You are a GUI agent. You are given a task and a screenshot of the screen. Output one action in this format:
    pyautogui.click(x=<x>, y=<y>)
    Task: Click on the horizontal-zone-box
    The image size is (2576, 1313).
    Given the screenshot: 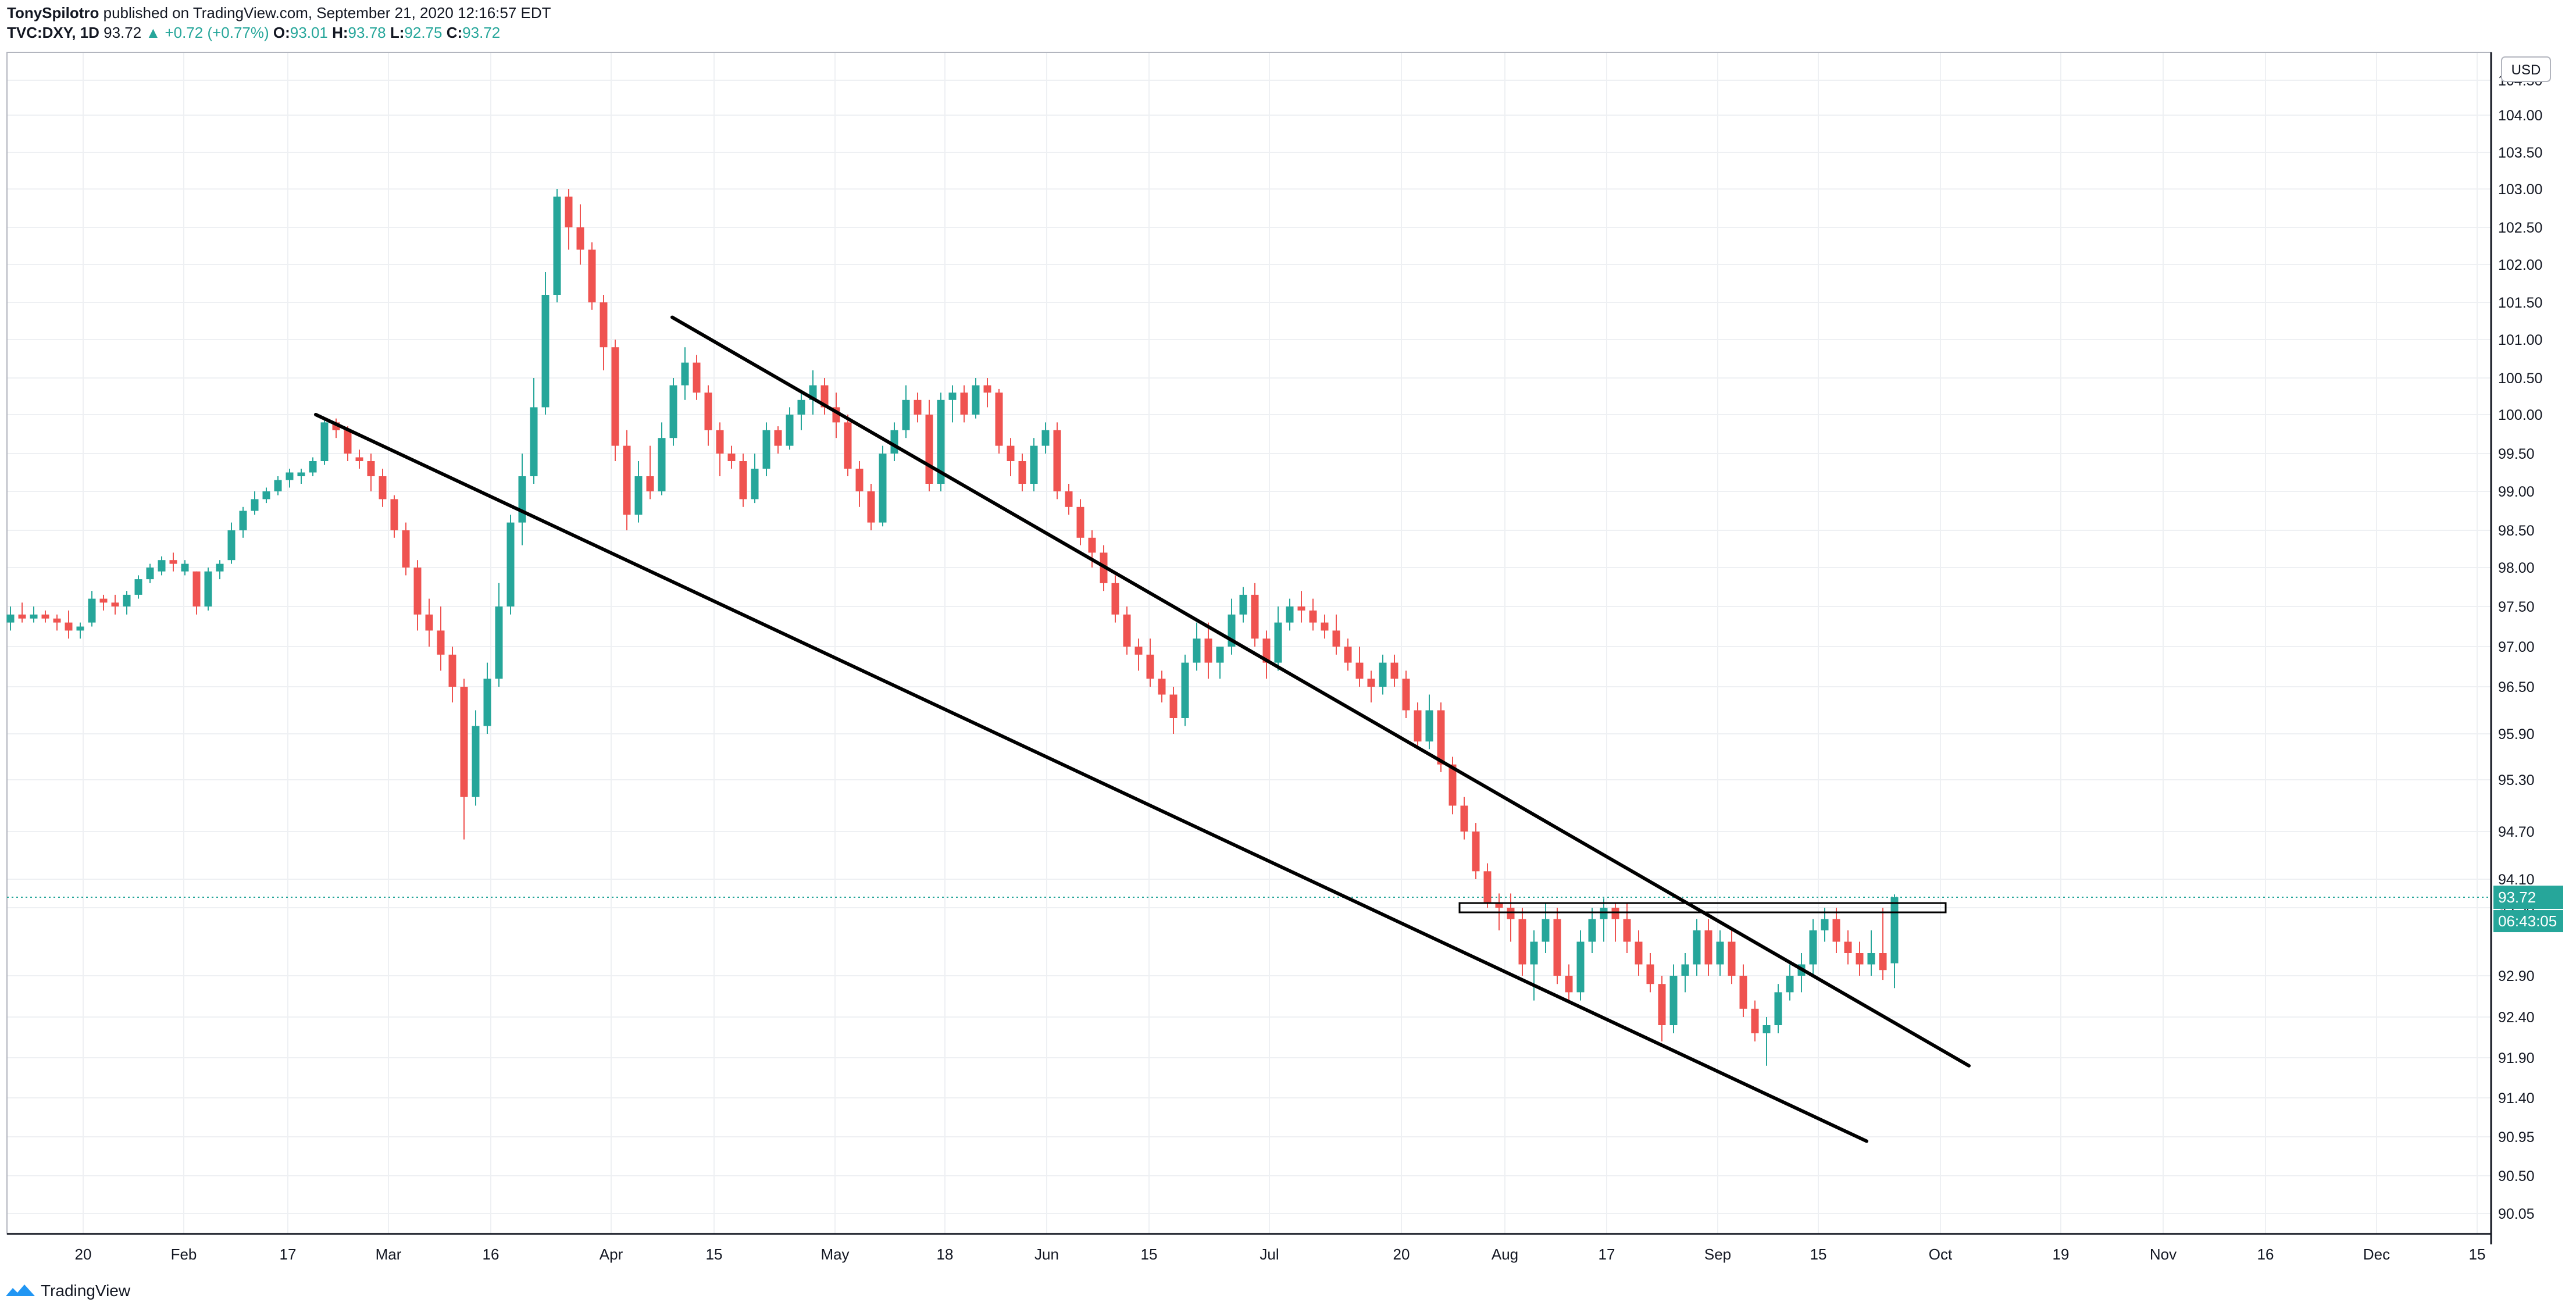 What is the action you would take?
    pyautogui.click(x=1703, y=908)
    